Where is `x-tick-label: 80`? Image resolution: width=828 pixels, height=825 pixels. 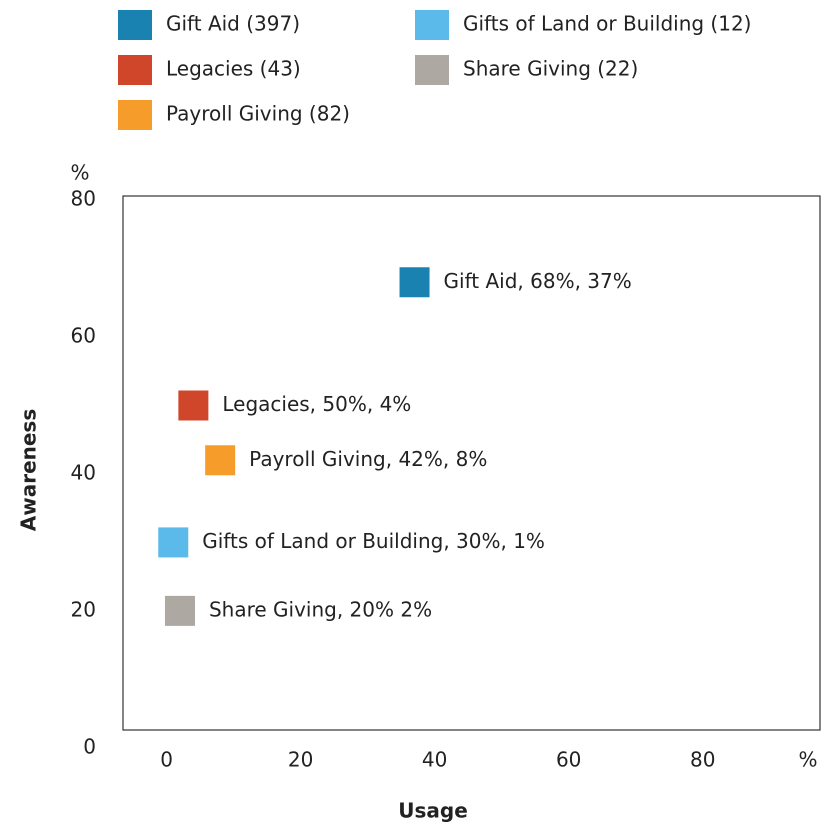
x-tick-label: 80 is located at coordinates (702, 760).